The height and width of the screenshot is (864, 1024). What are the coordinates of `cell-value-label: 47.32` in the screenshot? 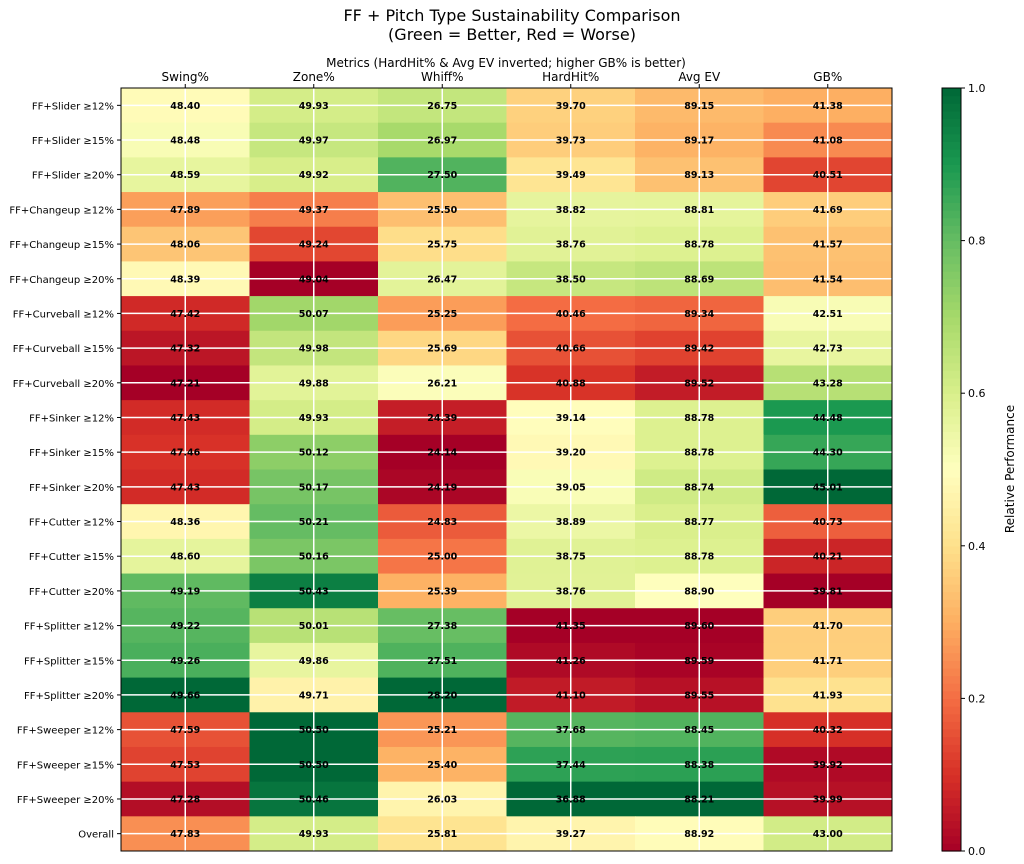 It's located at (185, 349).